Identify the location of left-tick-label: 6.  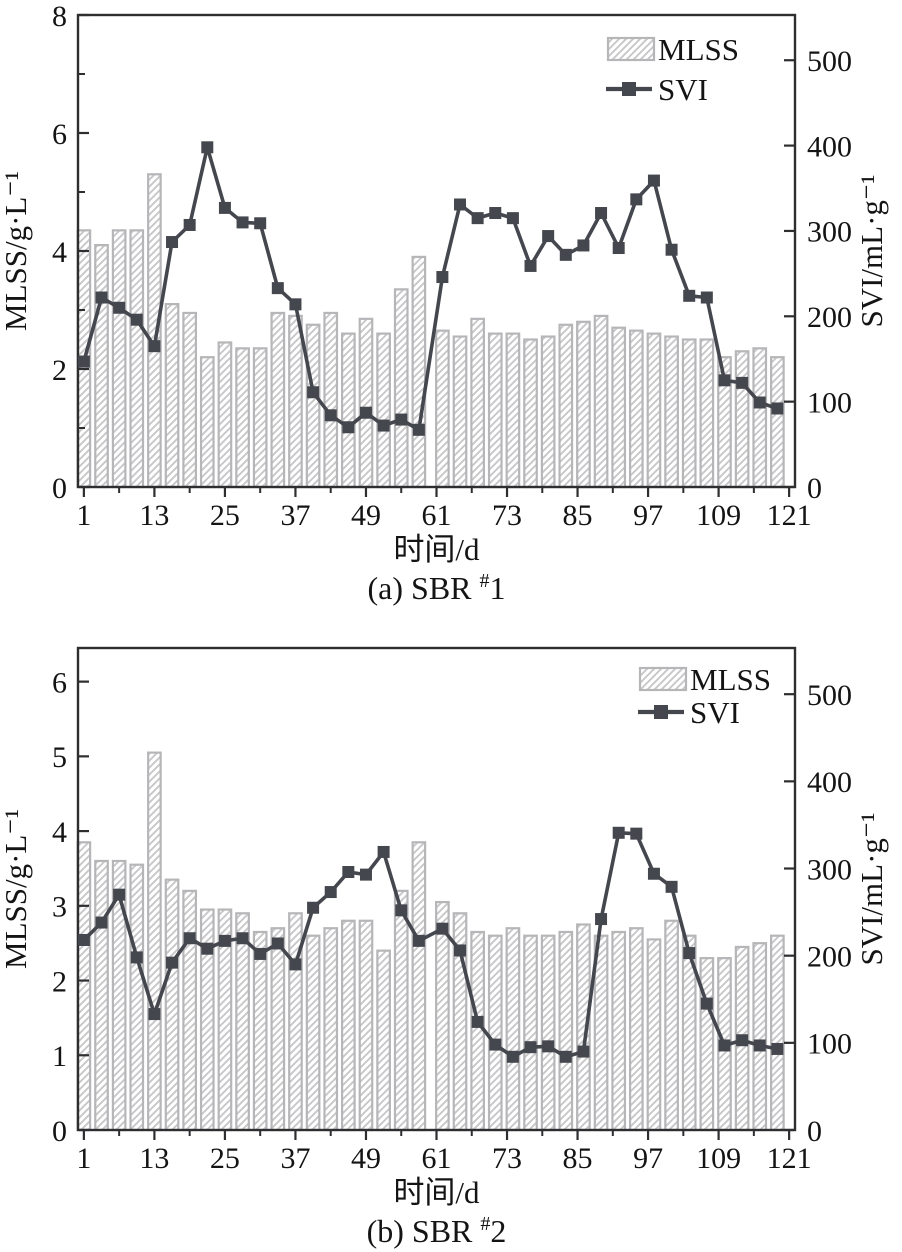
(59, 134).